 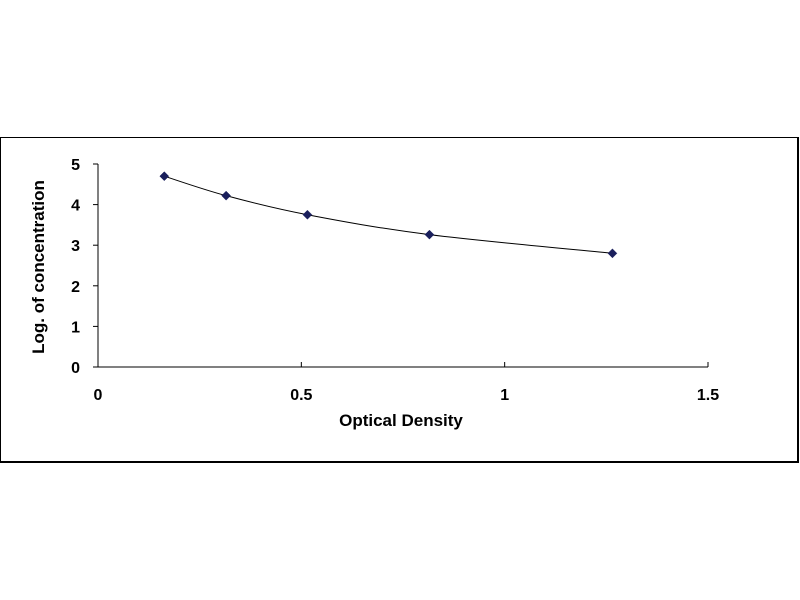 I want to click on x-tick-label: 0, so click(x=98, y=395).